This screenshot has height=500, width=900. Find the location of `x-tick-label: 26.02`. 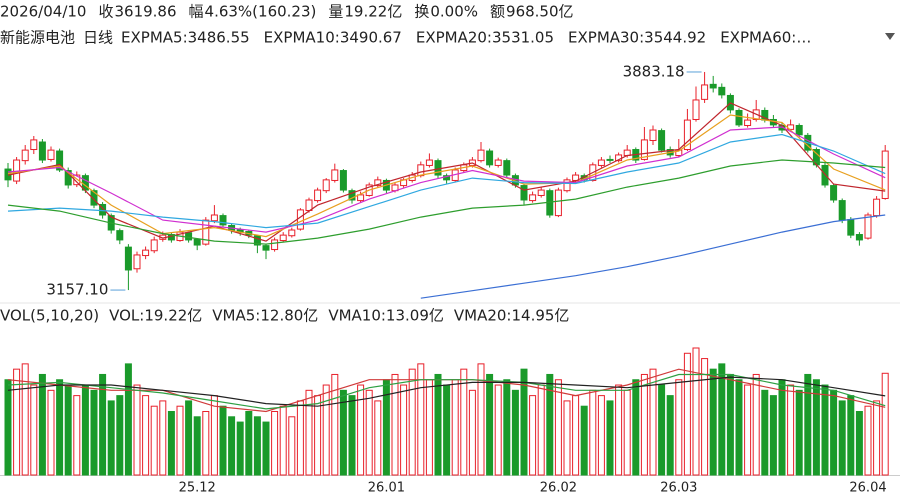

x-tick-label: 26.02 is located at coordinates (558, 488).